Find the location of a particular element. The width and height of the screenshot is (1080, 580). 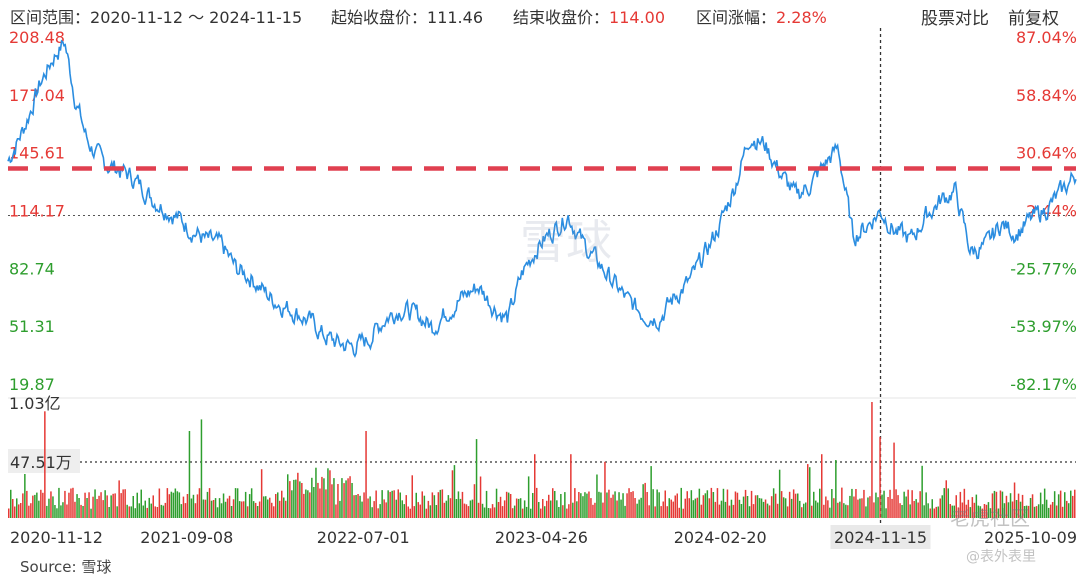

y-tick-left: 82.74 is located at coordinates (32, 268).